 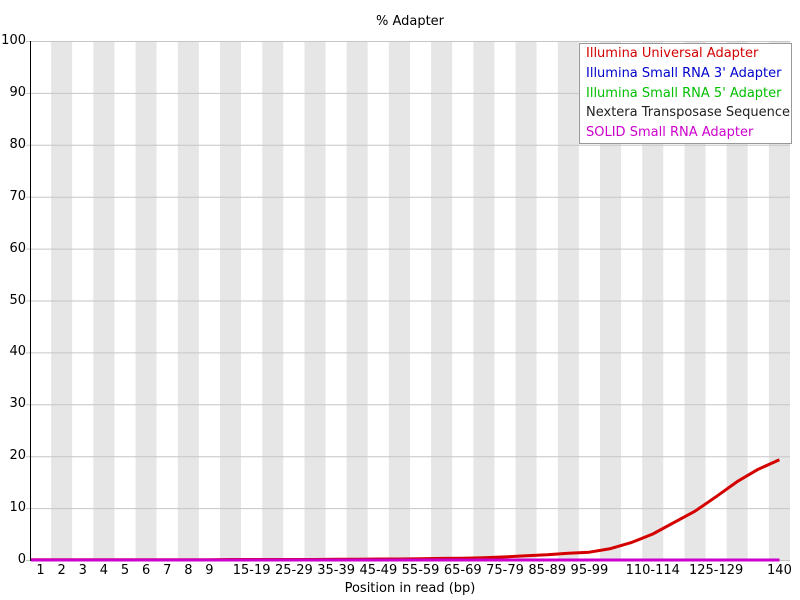 What do you see at coordinates (652, 570) in the screenshot?
I see `x-tick-label: 110-114` at bounding box center [652, 570].